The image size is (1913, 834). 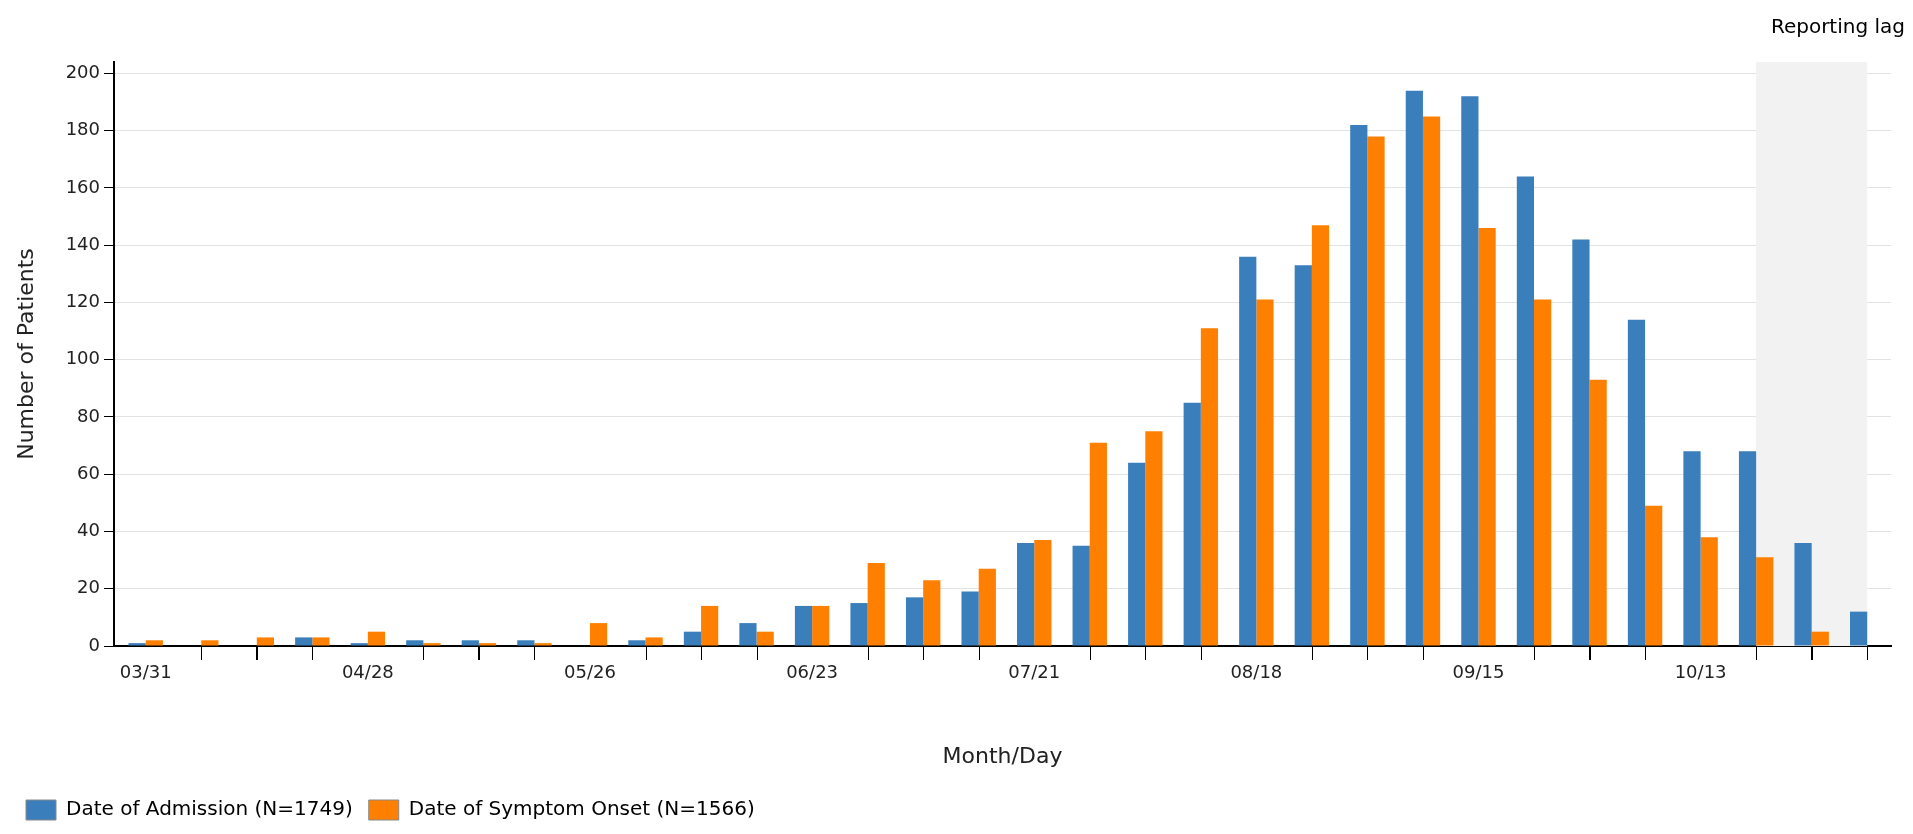 I want to click on x-tick-label: 08/18, so click(x=1256, y=672).